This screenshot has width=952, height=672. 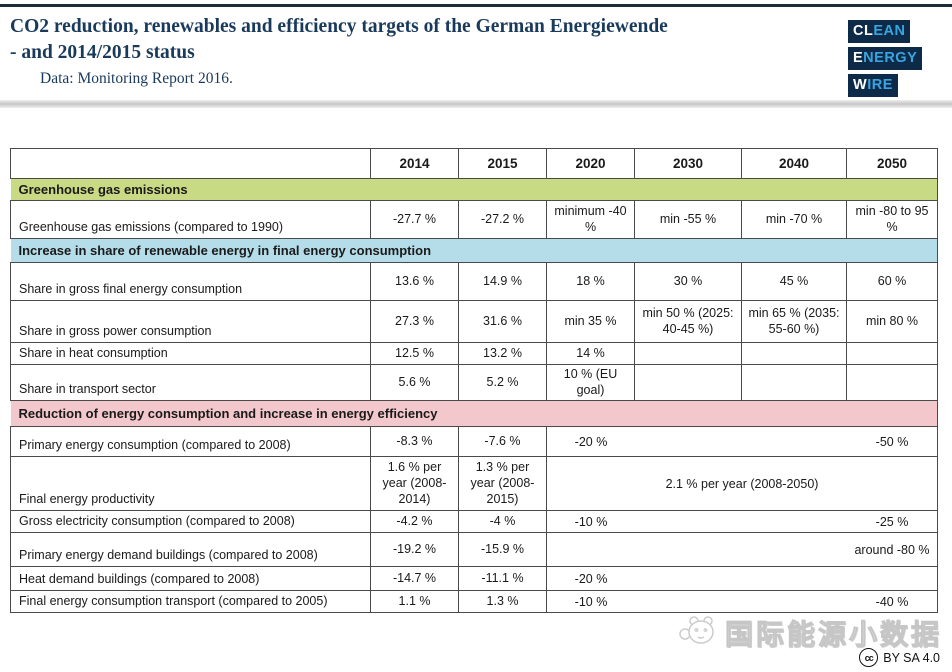 What do you see at coordinates (590, 353) in the screenshot?
I see `cell-2020: 14 %` at bounding box center [590, 353].